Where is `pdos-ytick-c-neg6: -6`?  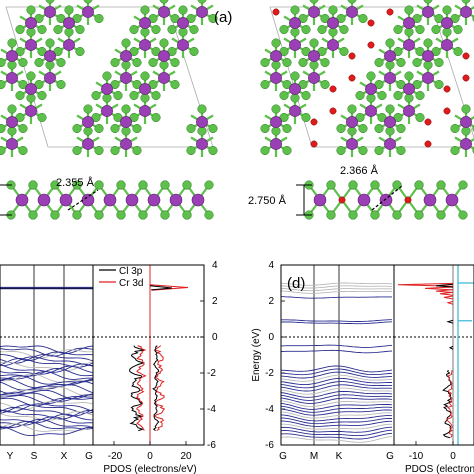 pdos-ytick-c-neg6: -6 is located at coordinates (211, 445).